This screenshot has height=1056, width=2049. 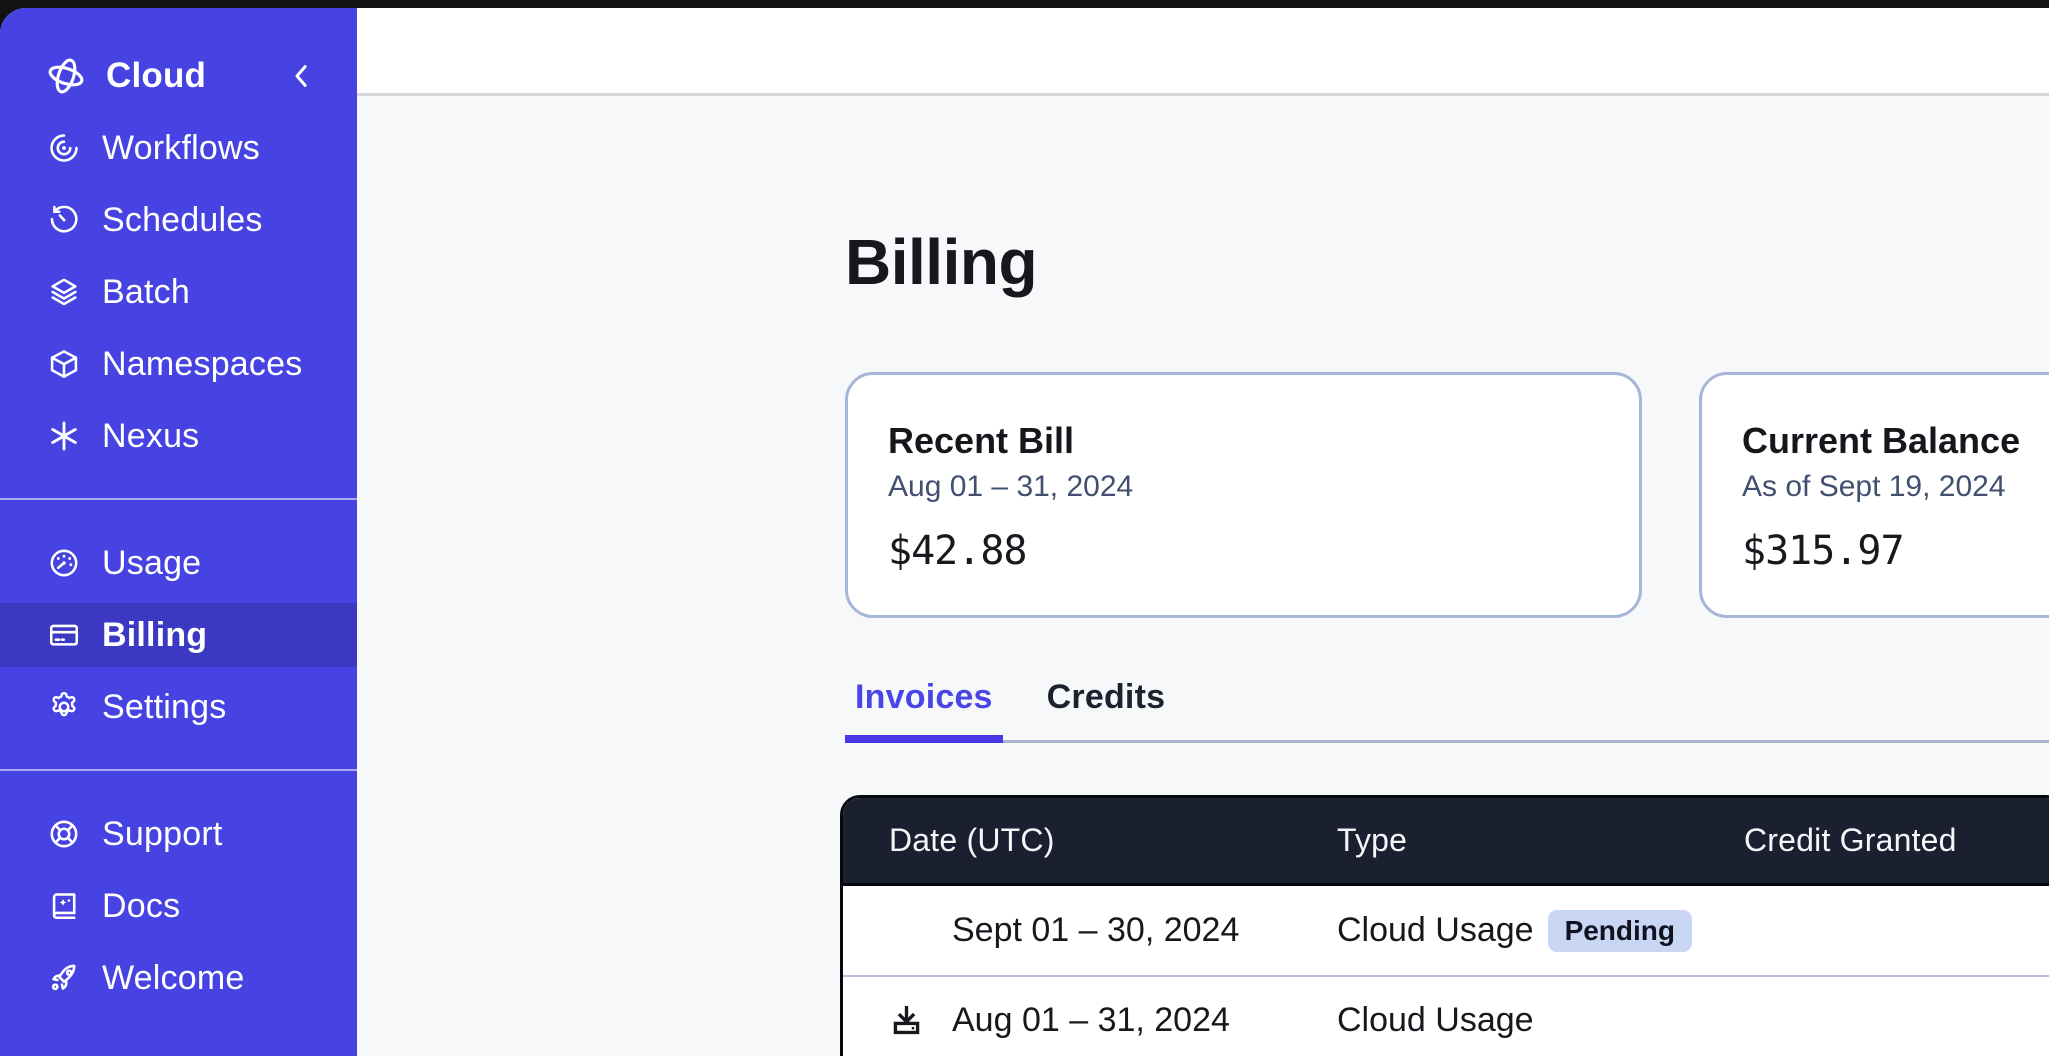 What do you see at coordinates (151, 435) in the screenshot?
I see `sidebar-item-label: Nexus` at bounding box center [151, 435].